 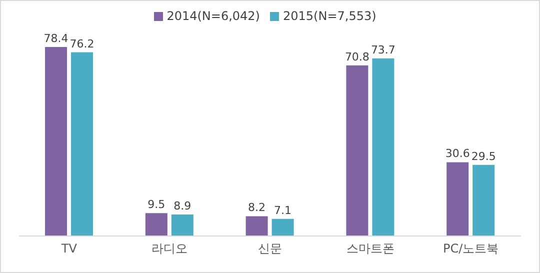 I want to click on x-tick-label: 스마트폰, so click(x=370, y=249).